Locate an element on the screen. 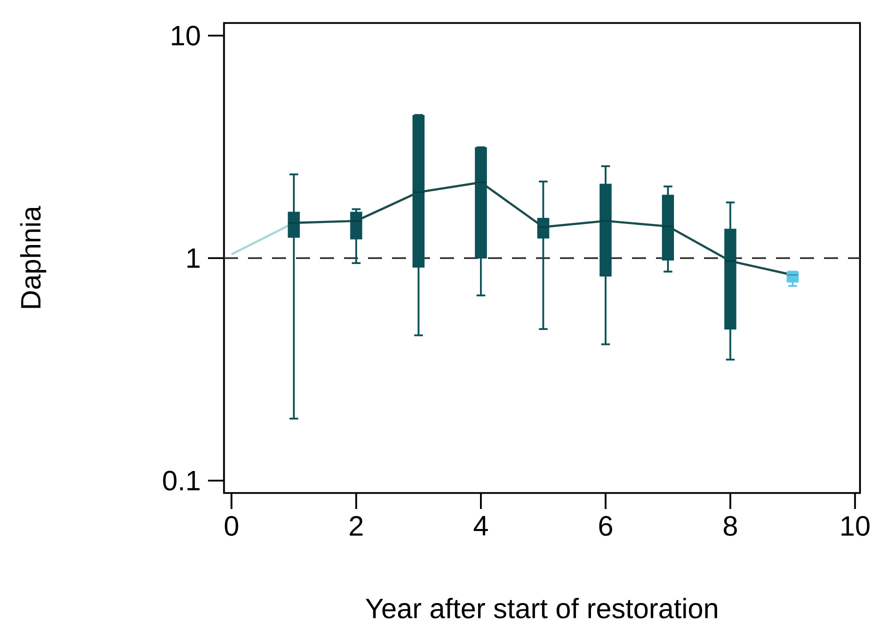 This screenshot has height=635, width=874. x-tick-label: 6 is located at coordinates (605, 526).